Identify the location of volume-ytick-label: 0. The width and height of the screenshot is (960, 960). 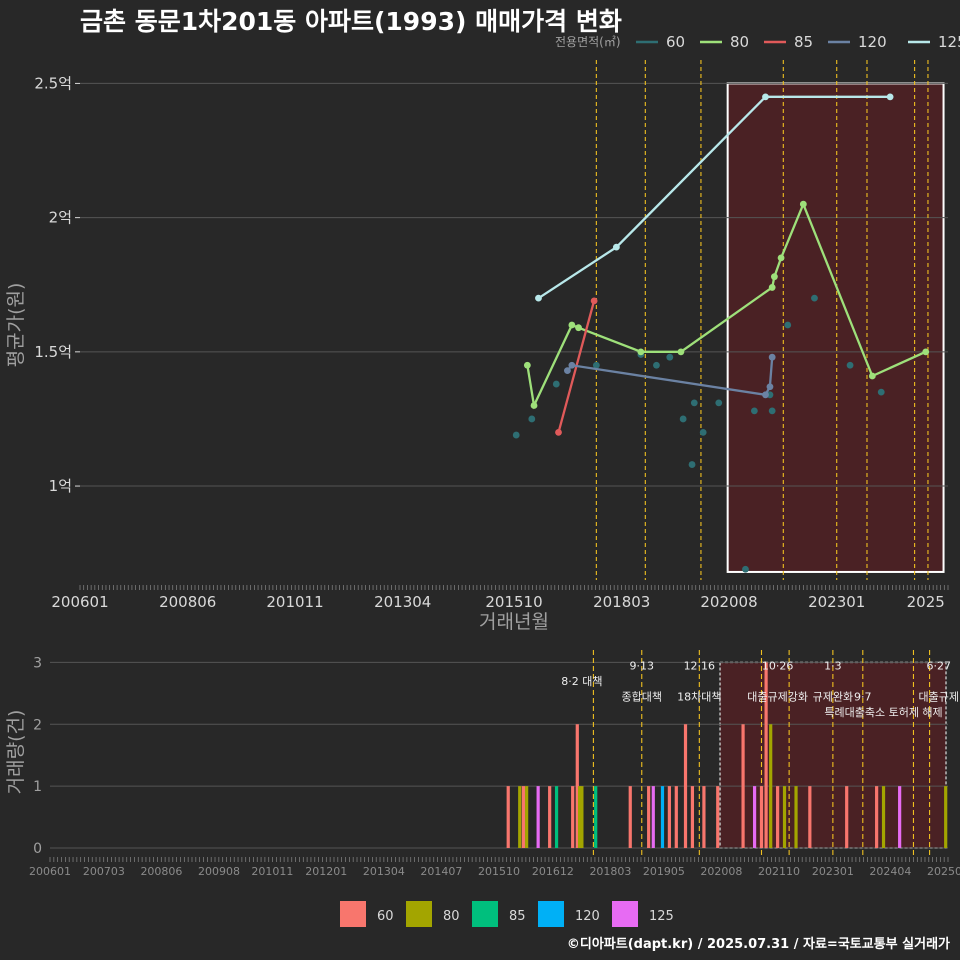
(37, 849).